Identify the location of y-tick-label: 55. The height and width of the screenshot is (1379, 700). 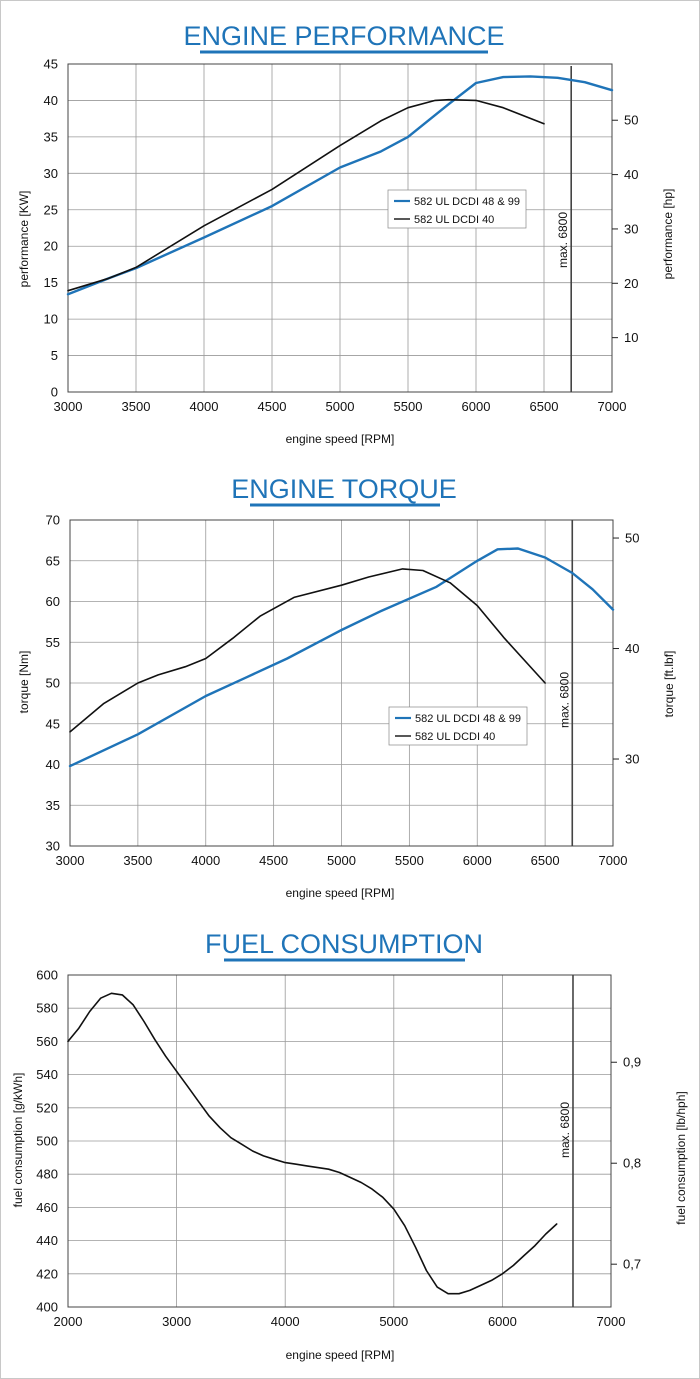
(53, 642).